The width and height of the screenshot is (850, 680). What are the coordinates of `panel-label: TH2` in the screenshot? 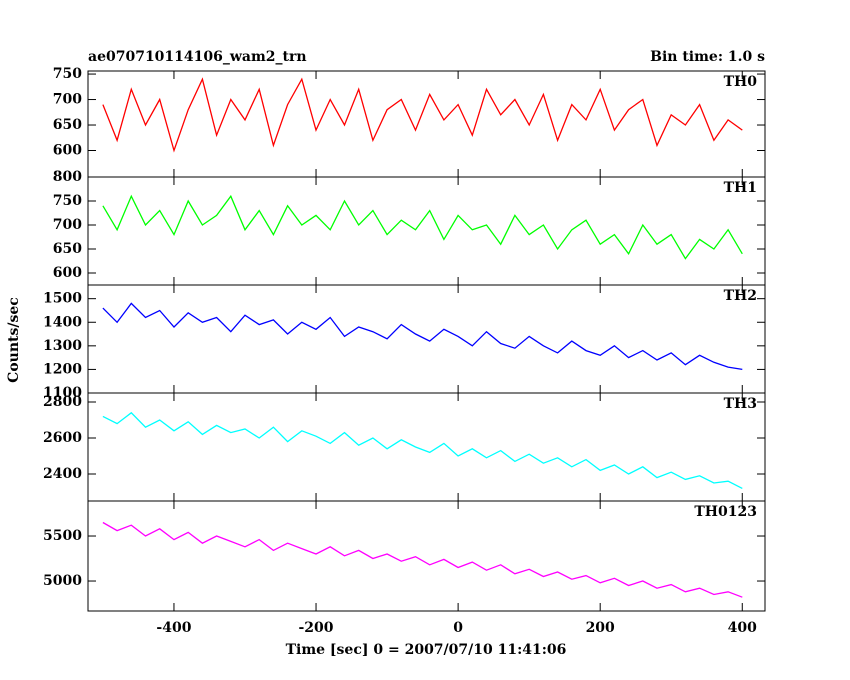 It's located at (740, 296).